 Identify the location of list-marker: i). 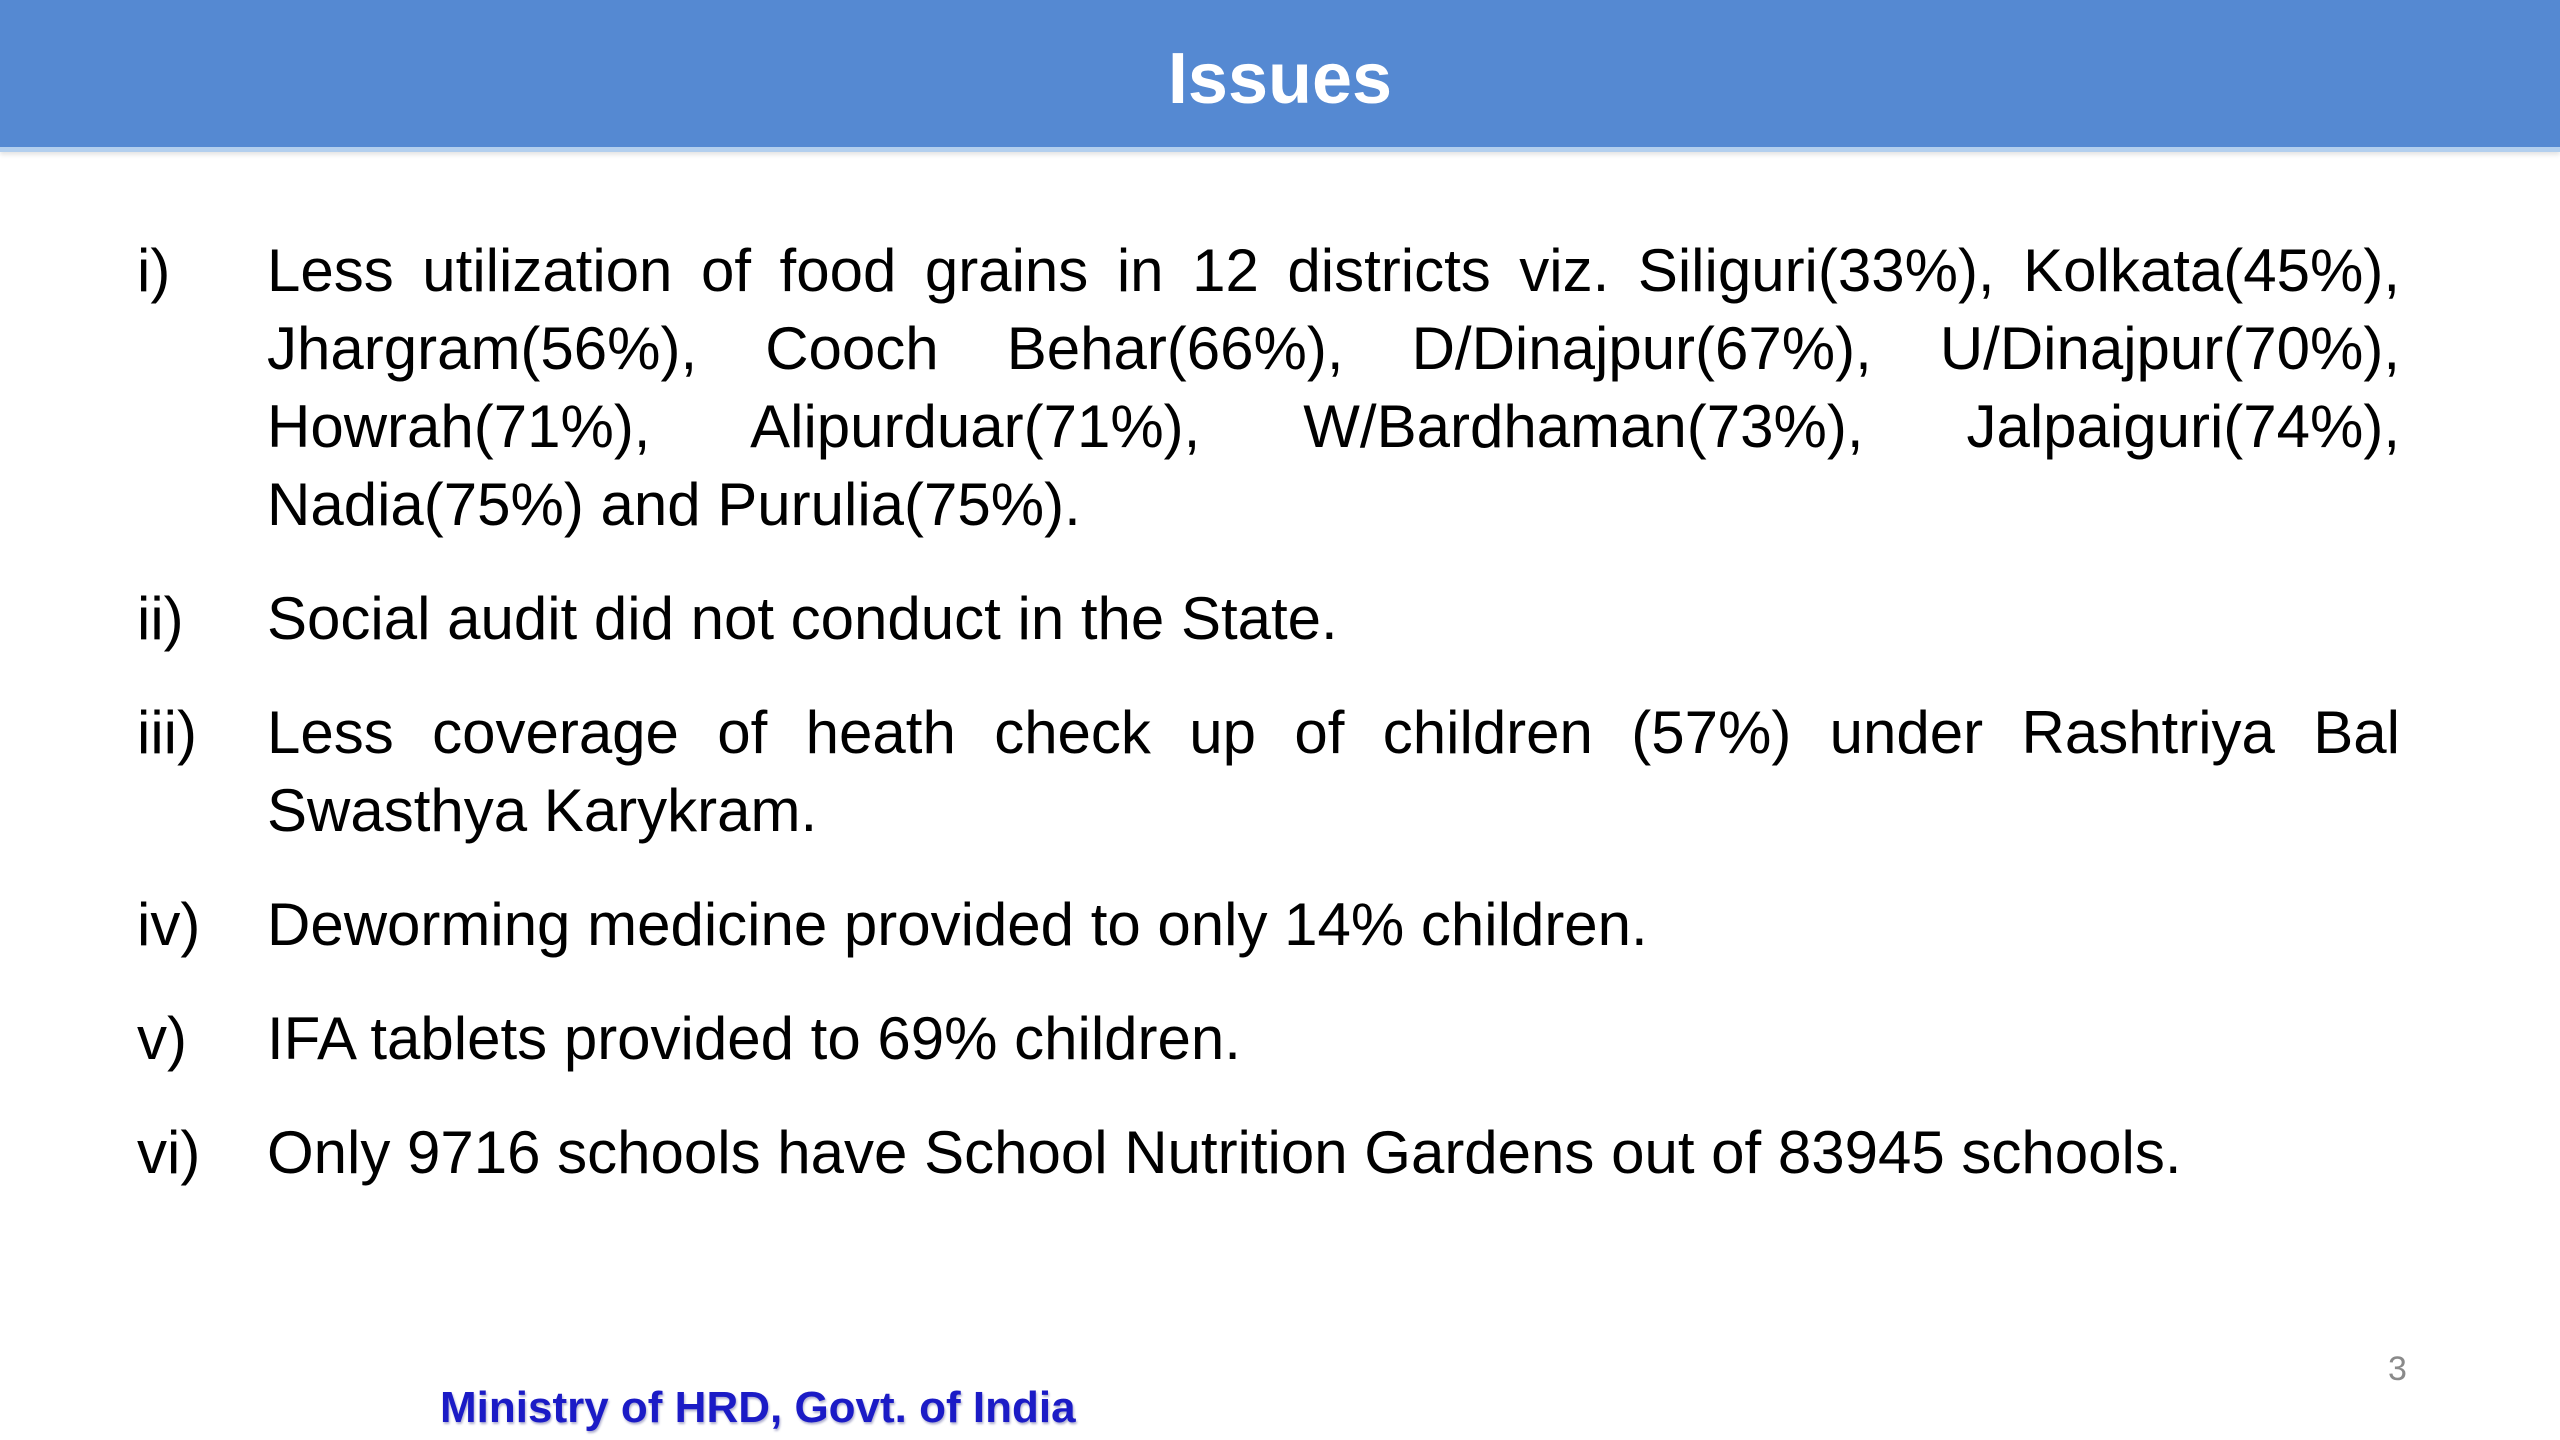
(154, 270).